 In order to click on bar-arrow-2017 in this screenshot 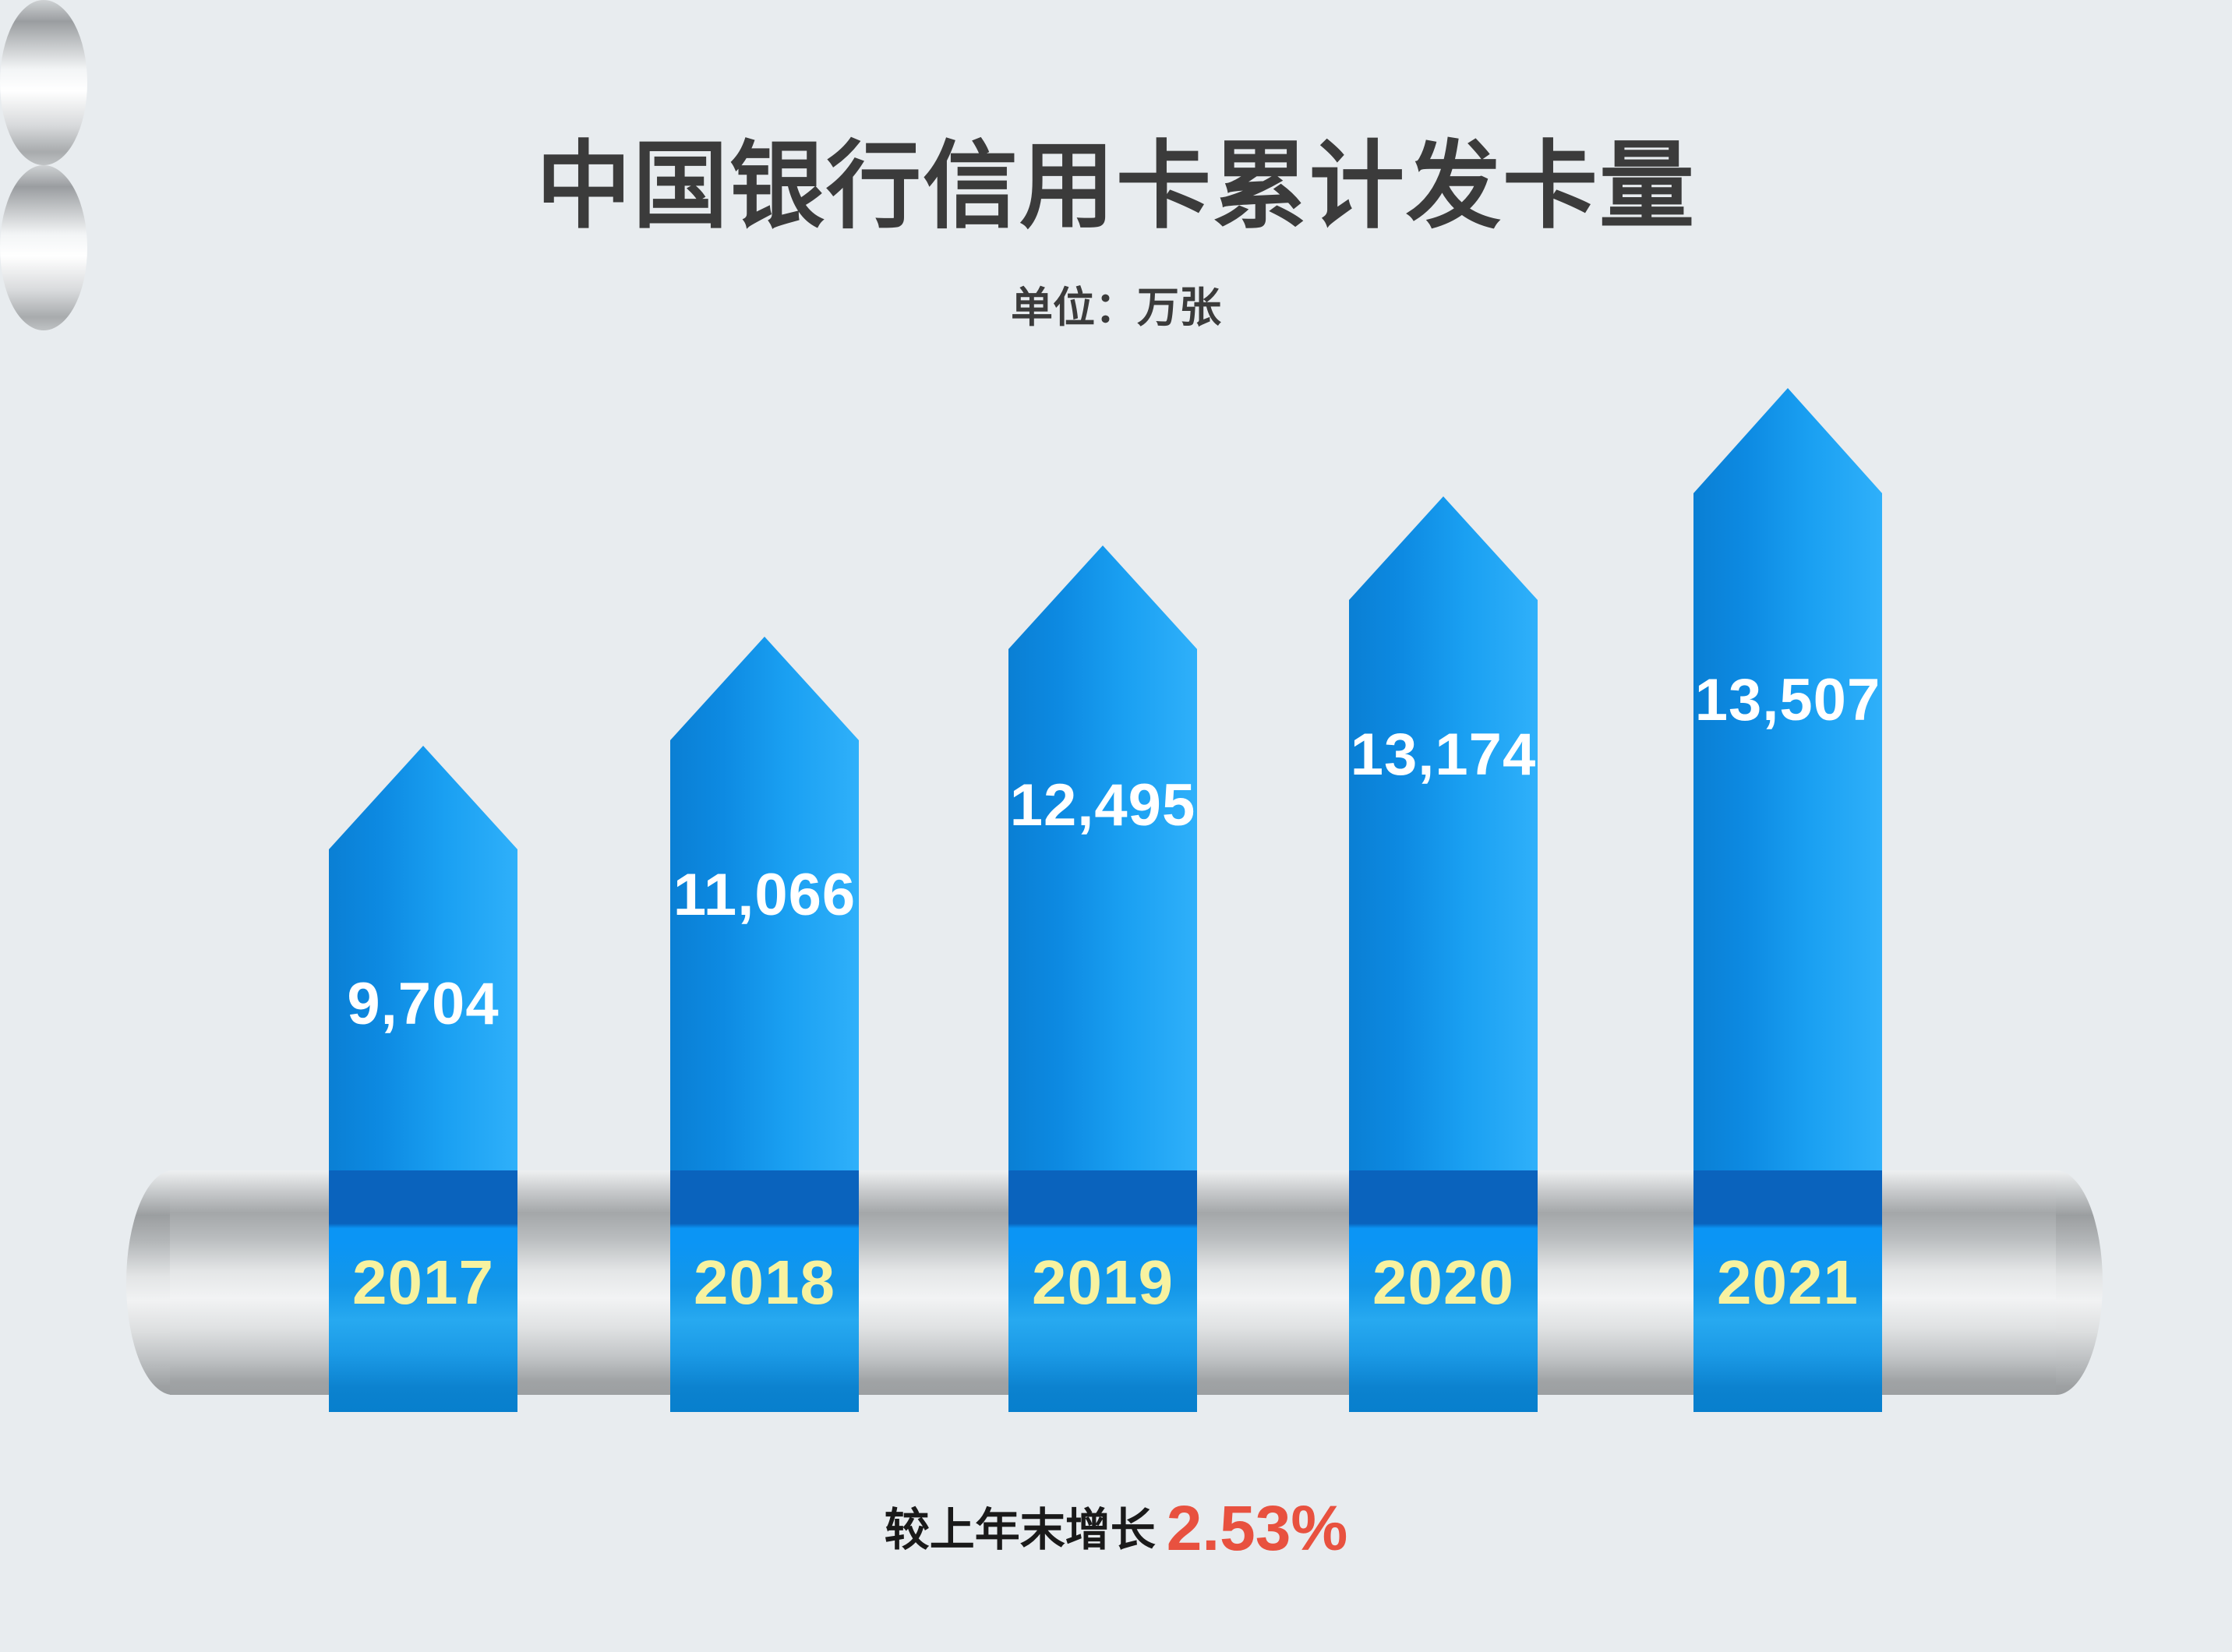, I will do `click(423, 958)`.